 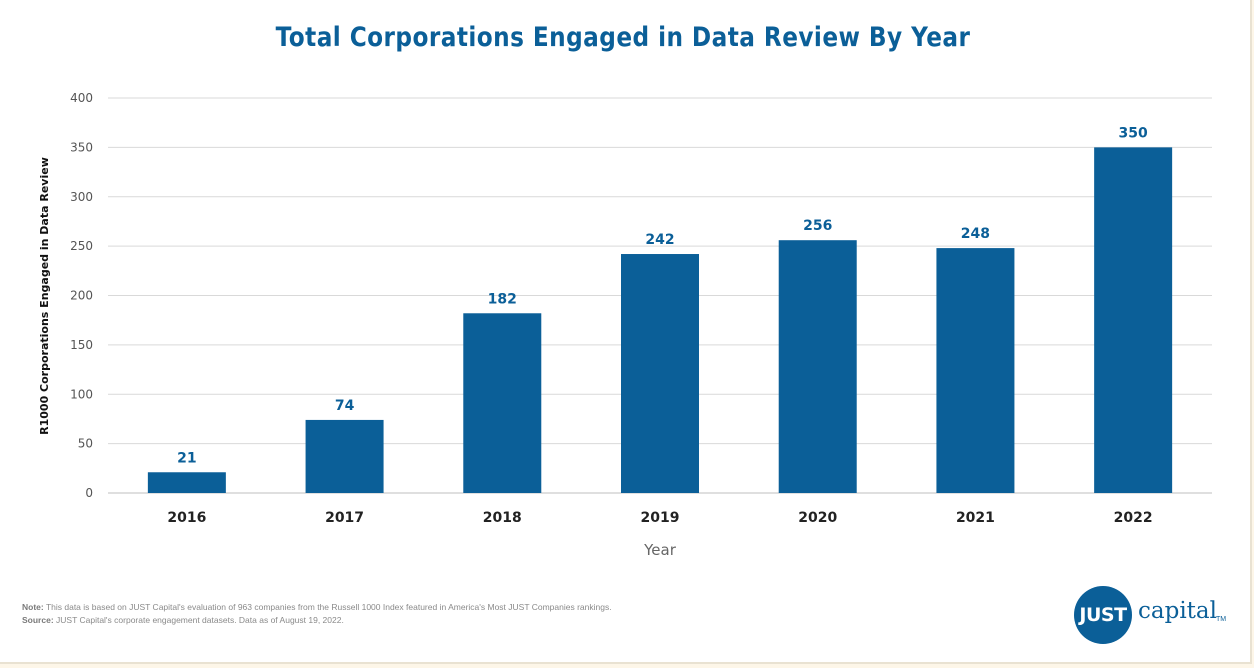 I want to click on bar-2019, so click(x=660, y=373).